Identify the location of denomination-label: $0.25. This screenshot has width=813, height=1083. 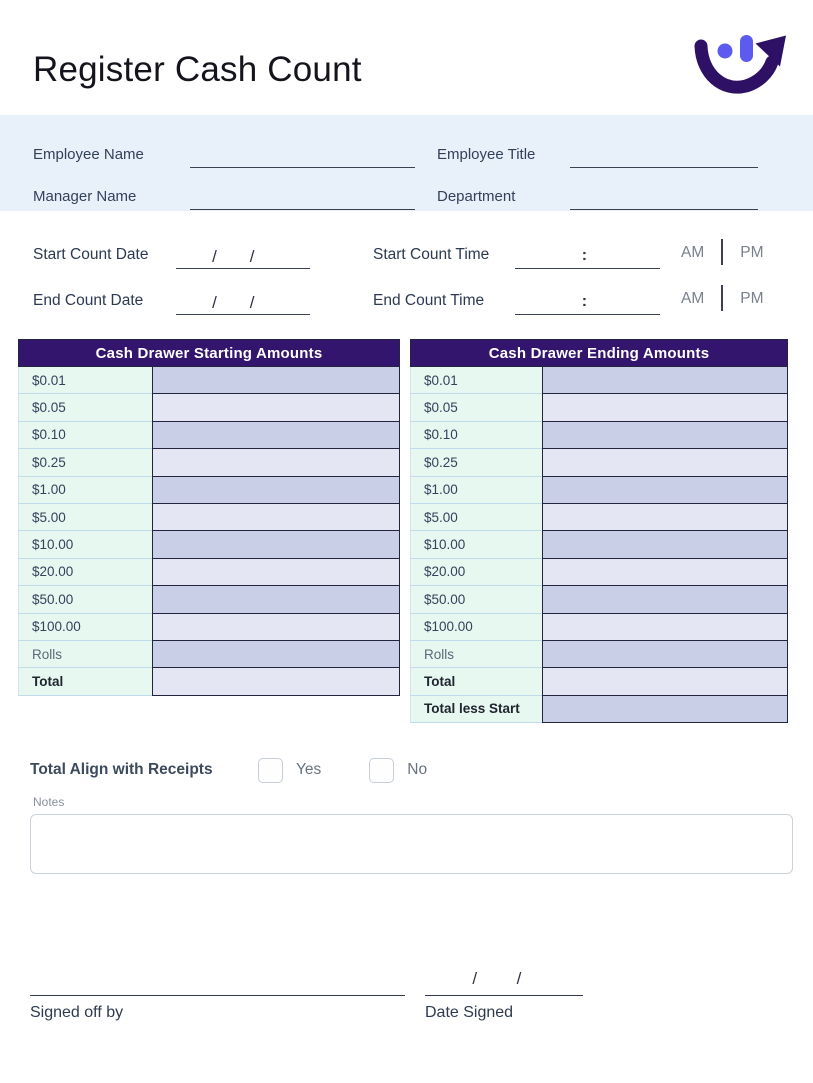
(85, 463).